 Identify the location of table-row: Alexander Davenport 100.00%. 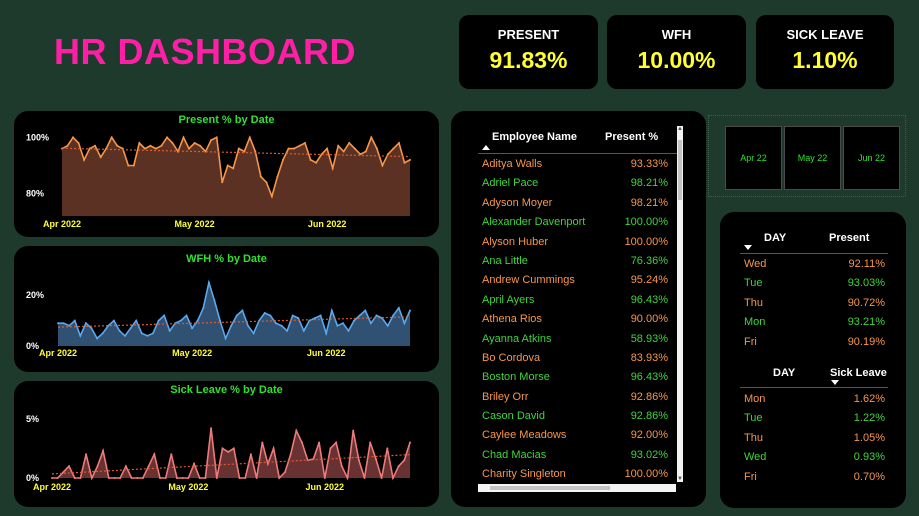
(578, 221).